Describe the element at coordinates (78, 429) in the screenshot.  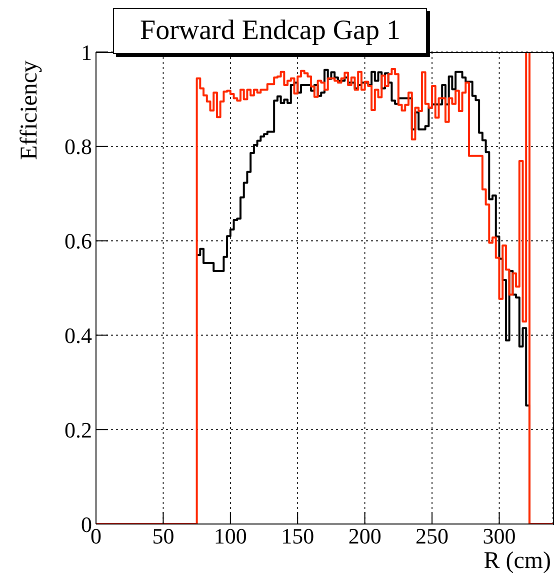
I see `y-tick-label: 0.2` at that location.